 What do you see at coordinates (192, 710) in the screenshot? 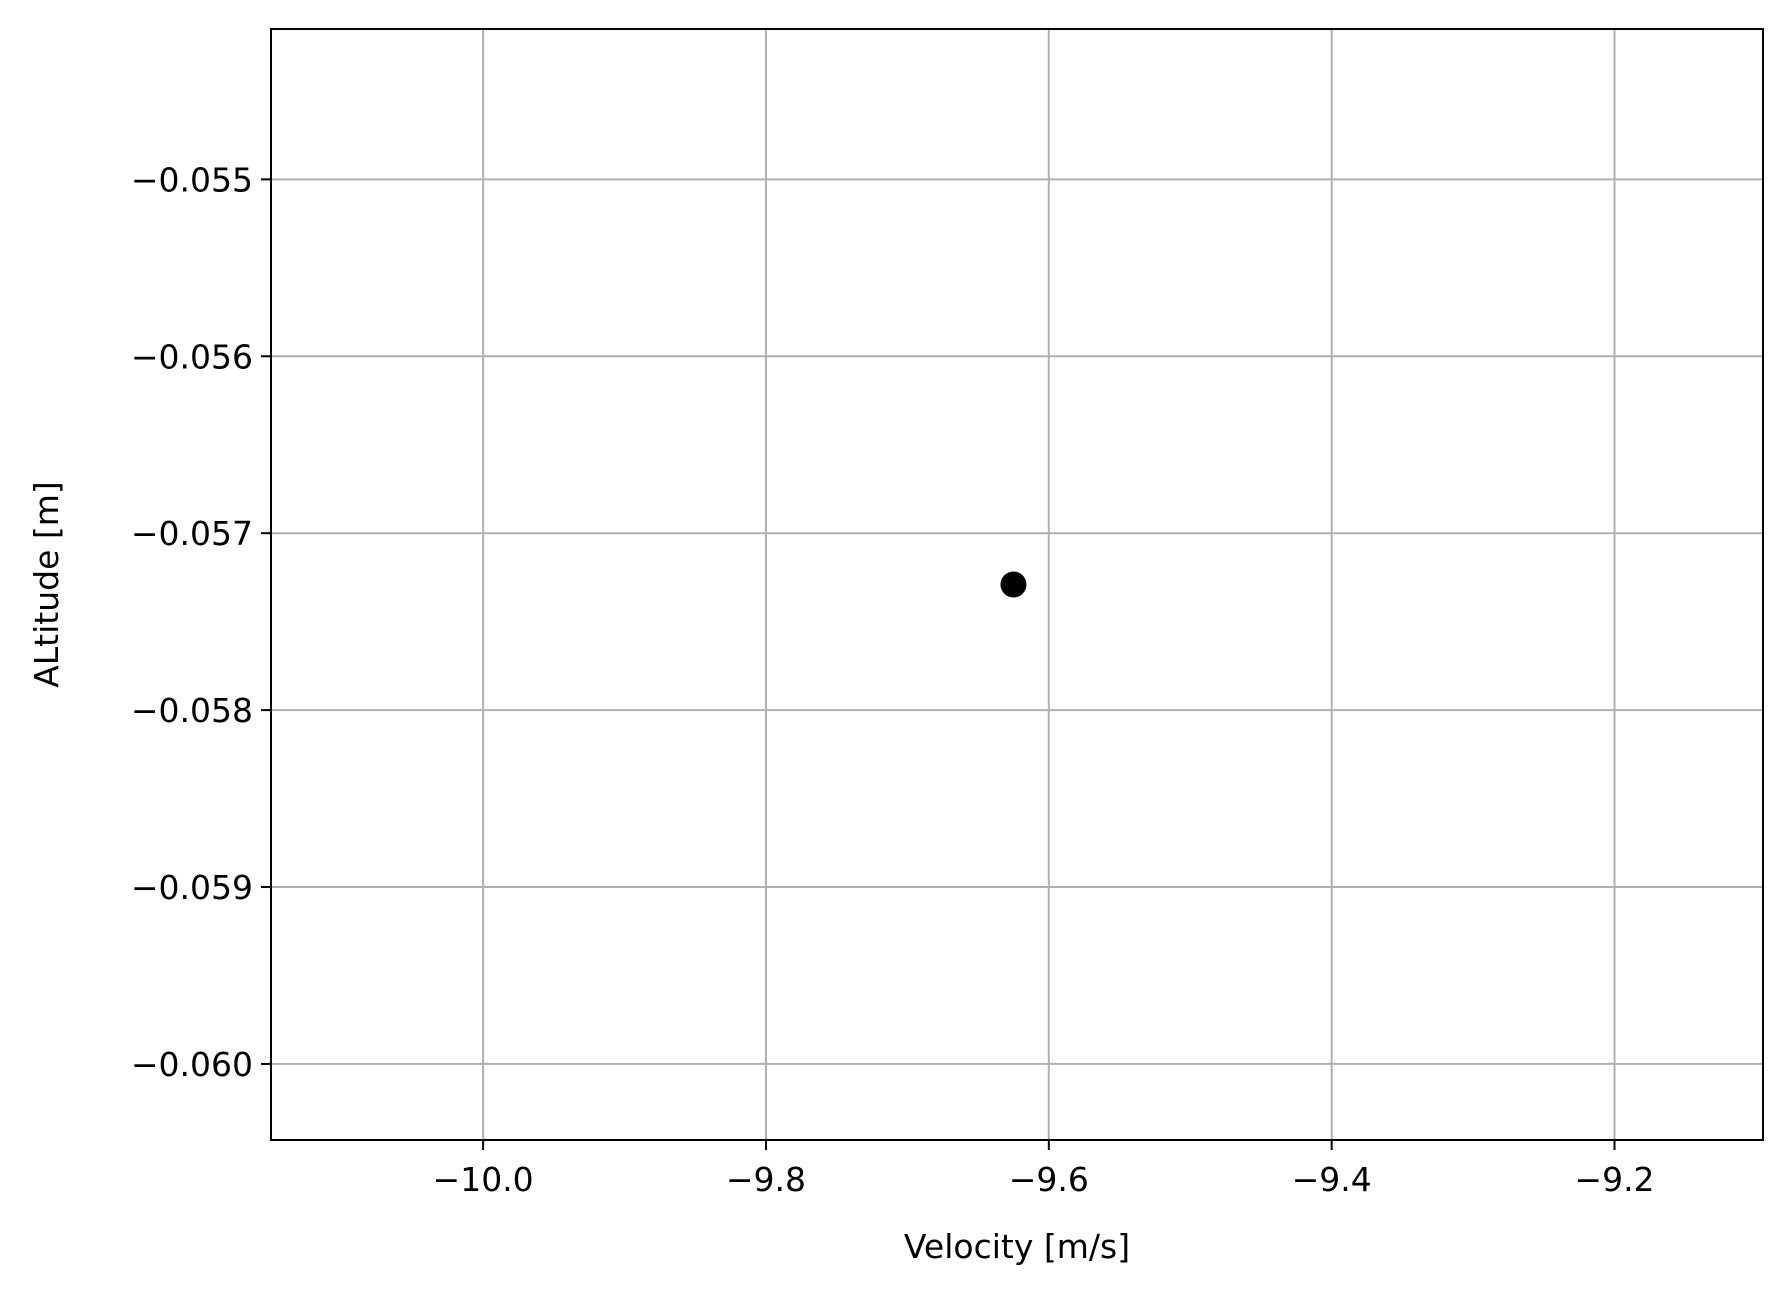
I see `y-tick-label: −0.058` at bounding box center [192, 710].